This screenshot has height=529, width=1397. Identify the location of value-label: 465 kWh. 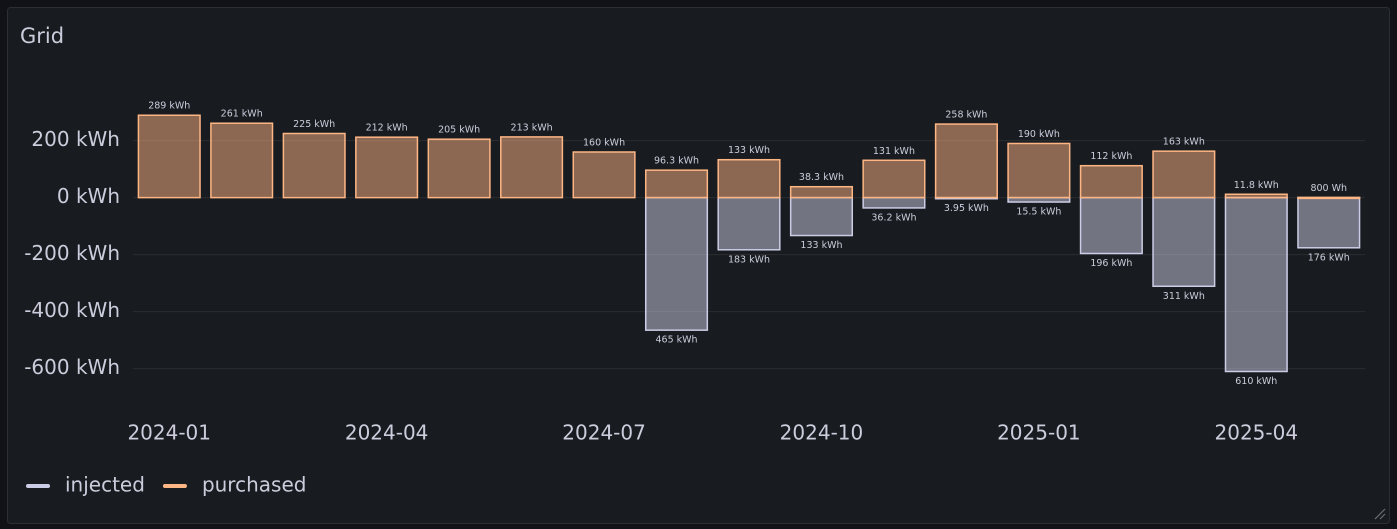
(676, 340).